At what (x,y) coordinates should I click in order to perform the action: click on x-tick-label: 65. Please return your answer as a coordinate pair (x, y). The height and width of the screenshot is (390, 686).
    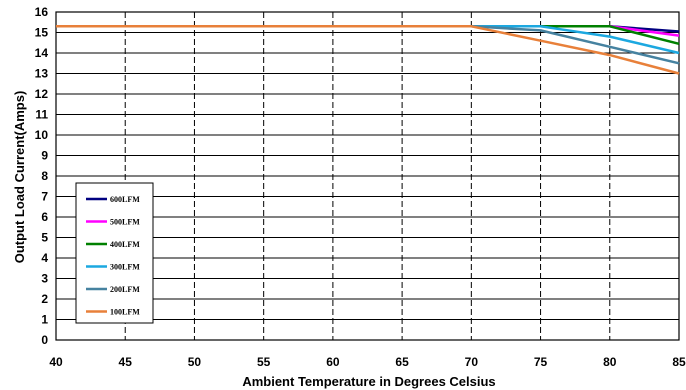
    Looking at the image, I should click on (402, 362).